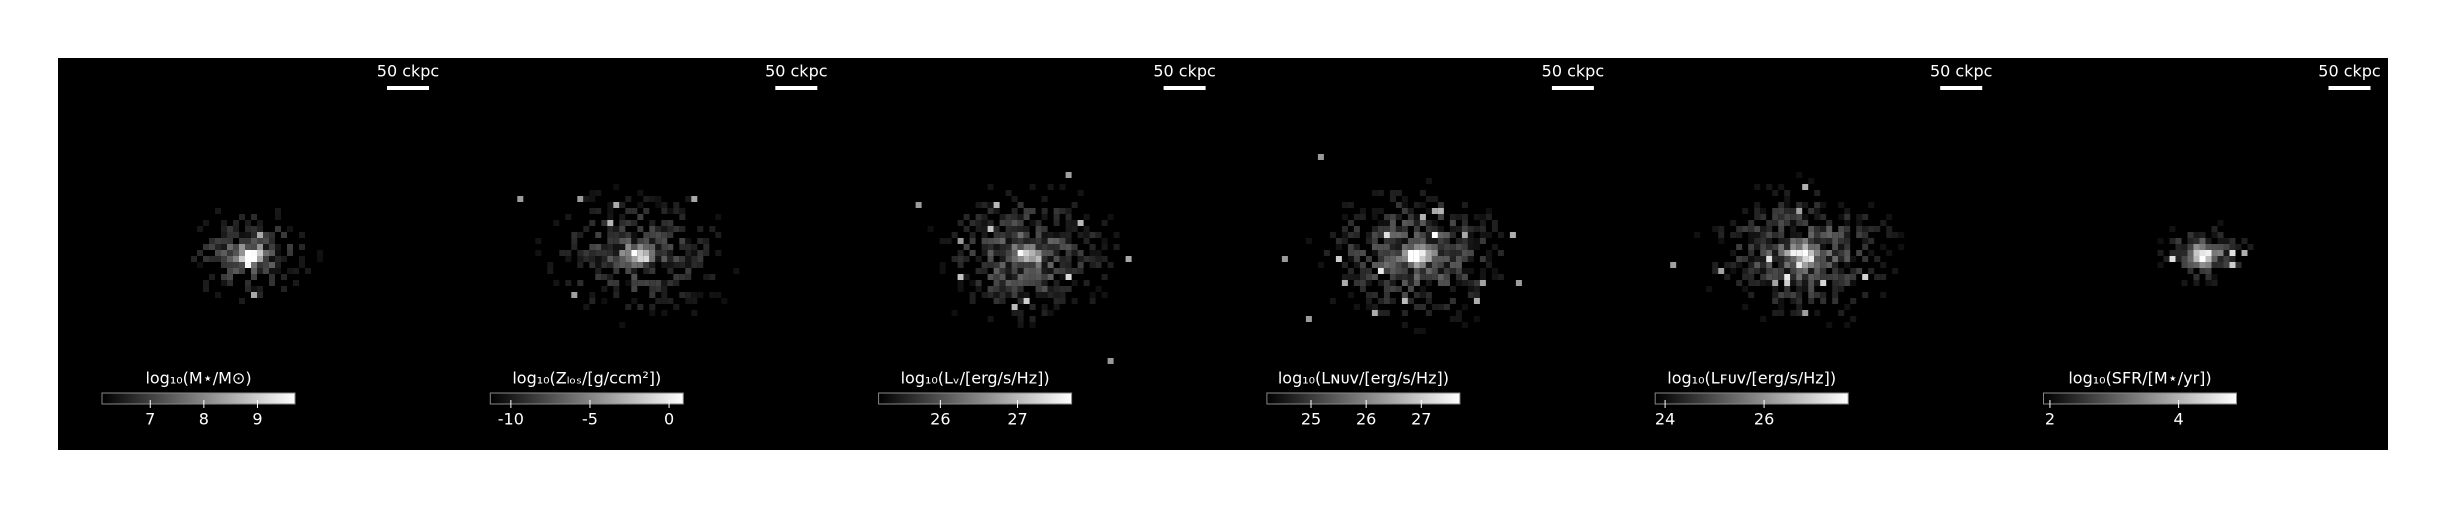 This screenshot has height=507, width=2444. Describe the element at coordinates (408, 88) in the screenshot. I see `scale-bar` at that location.